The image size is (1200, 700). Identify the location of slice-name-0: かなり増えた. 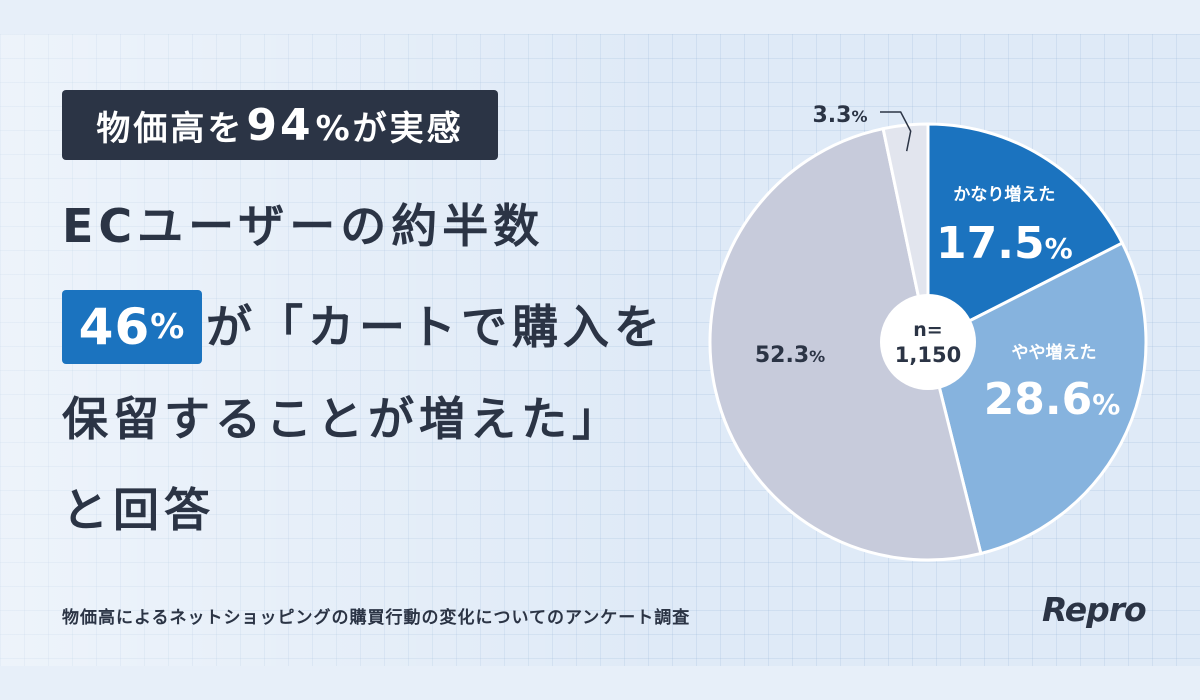
(1004, 194).